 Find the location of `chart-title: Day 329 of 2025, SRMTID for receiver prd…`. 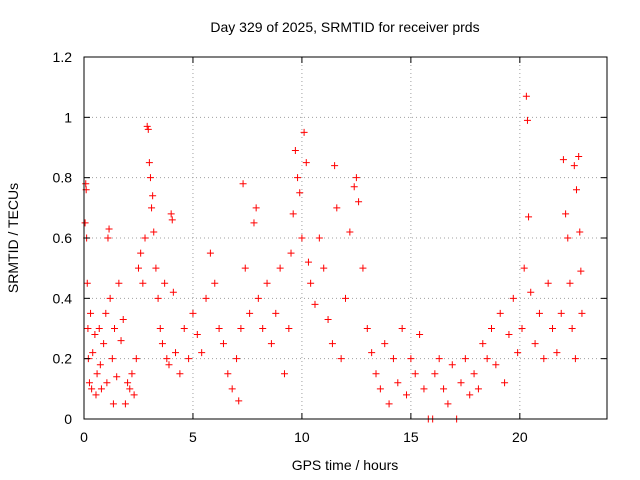

chart-title: Day 329 of 2025, SRMTID for receiver prd… is located at coordinates (344, 27).